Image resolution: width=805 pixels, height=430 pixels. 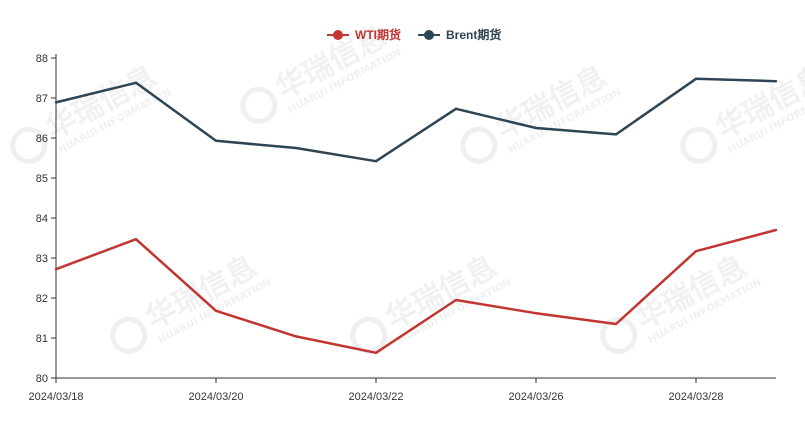 I want to click on y-tick-label: 86, so click(x=42, y=139).